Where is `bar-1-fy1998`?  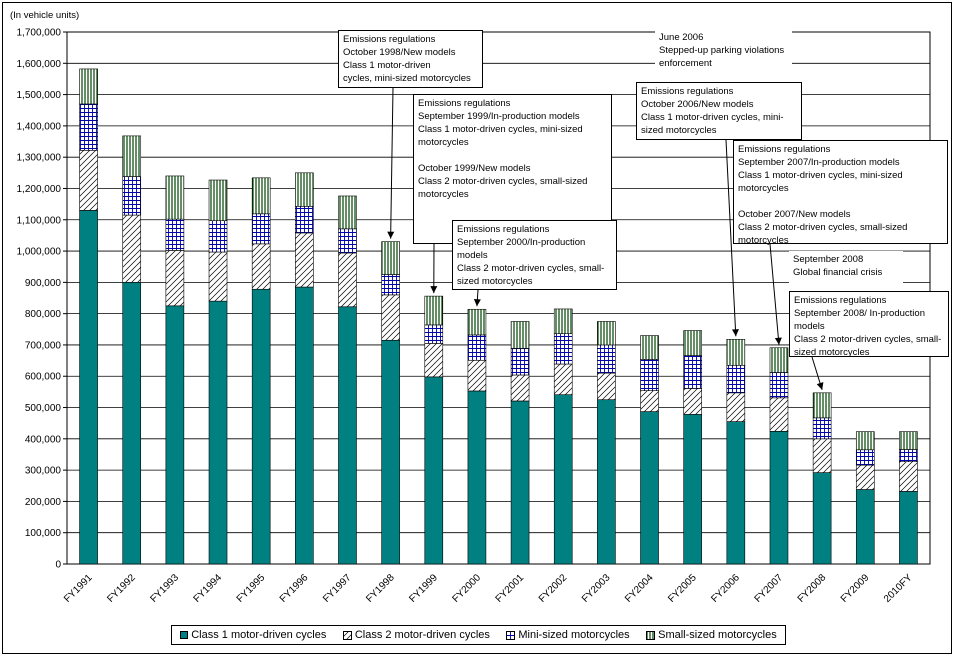 bar-1-fy1998 is located at coordinates (390, 452).